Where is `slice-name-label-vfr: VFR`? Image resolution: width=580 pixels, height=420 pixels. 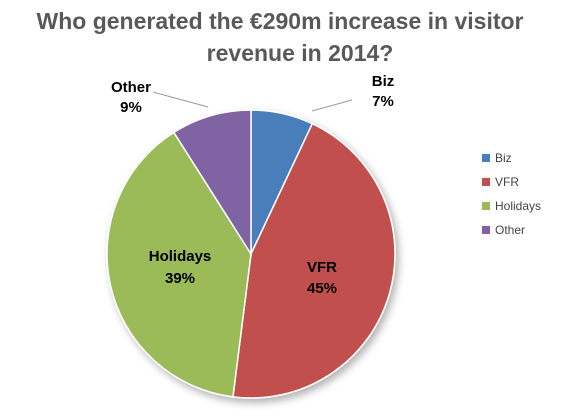
slice-name-label-vfr: VFR is located at coordinates (322, 267).